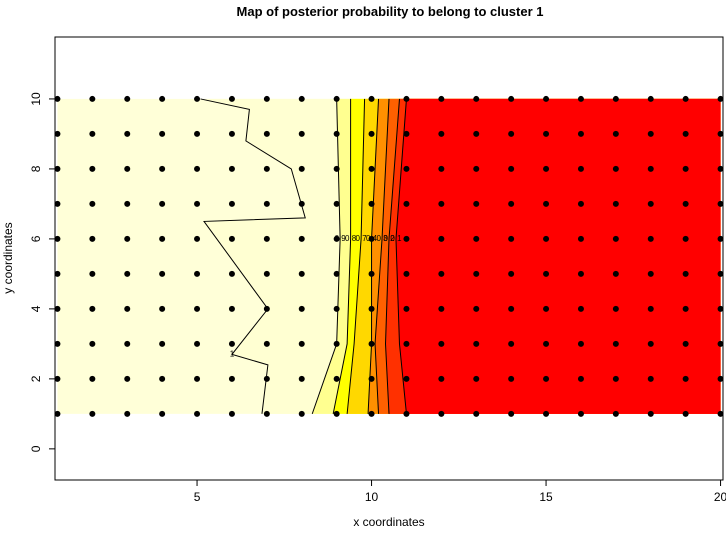  I want to click on y-axis-label: y coordinates, so click(8, 257).